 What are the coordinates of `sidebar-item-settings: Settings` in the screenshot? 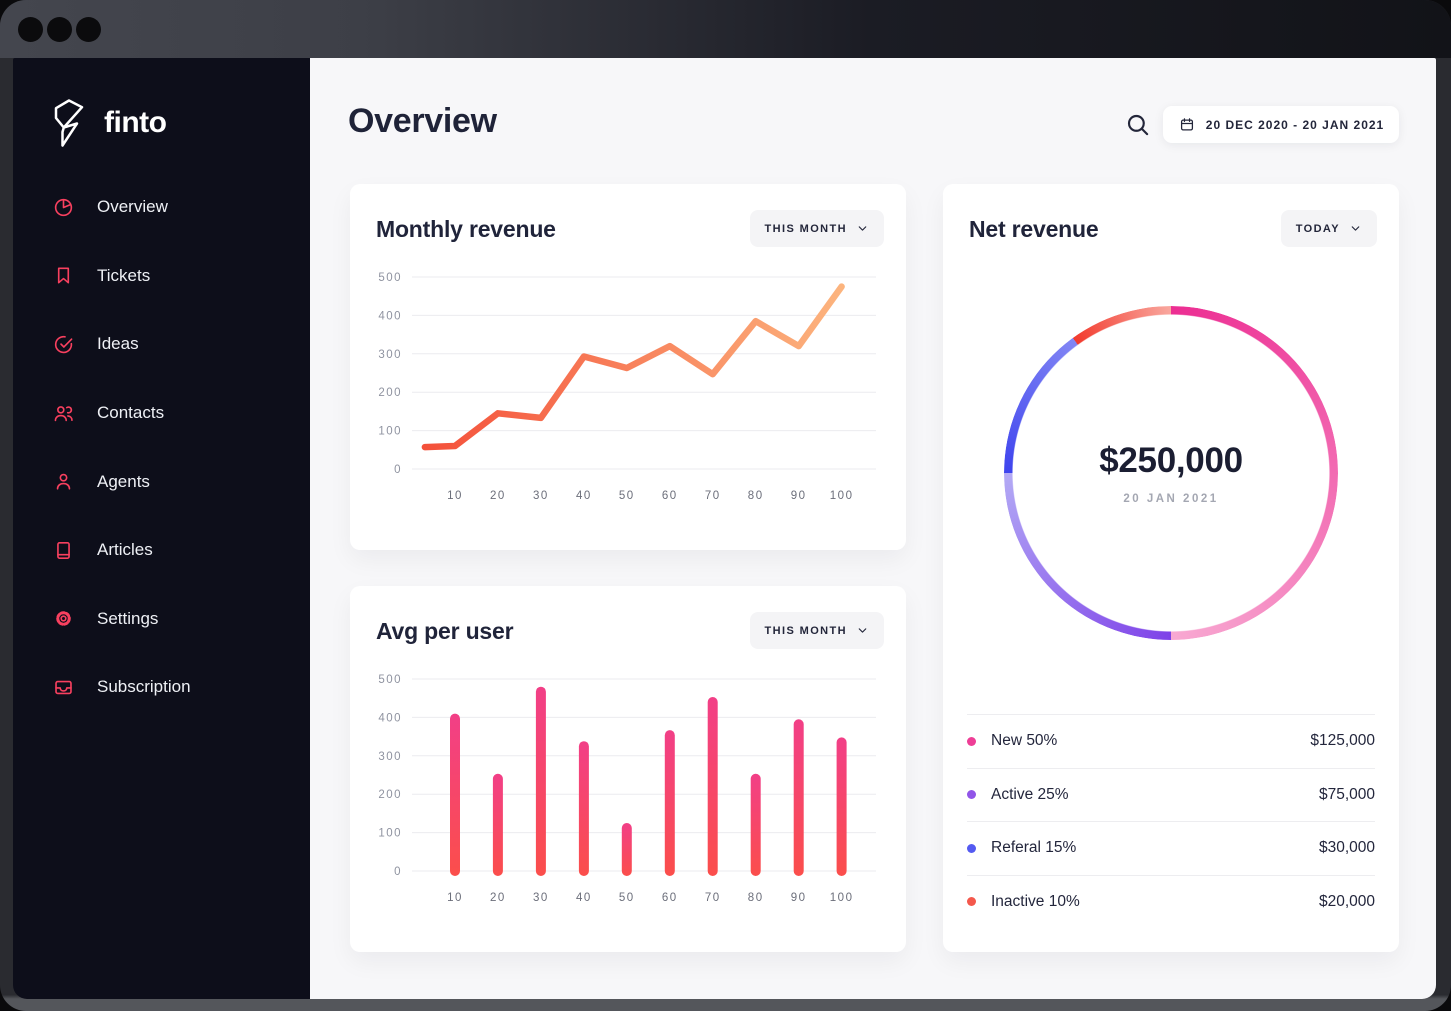 It's located at (161, 619).